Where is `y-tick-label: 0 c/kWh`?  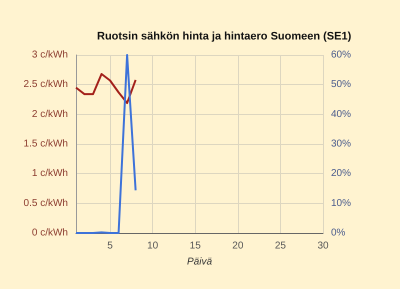
y-tick-label: 0 c/kWh is located at coordinates (50, 233).